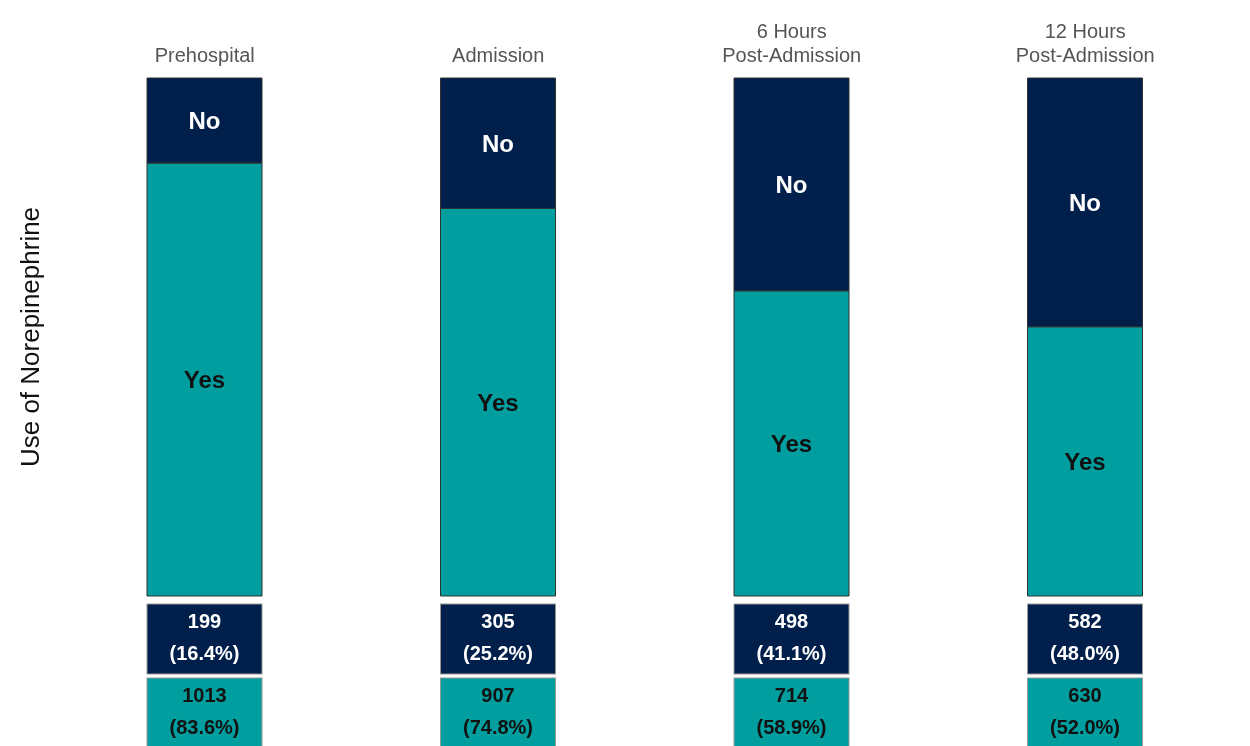 The image size is (1250, 746). Describe the element at coordinates (204, 637) in the screenshot. I see `data-label: 199 (16.4%)` at that location.